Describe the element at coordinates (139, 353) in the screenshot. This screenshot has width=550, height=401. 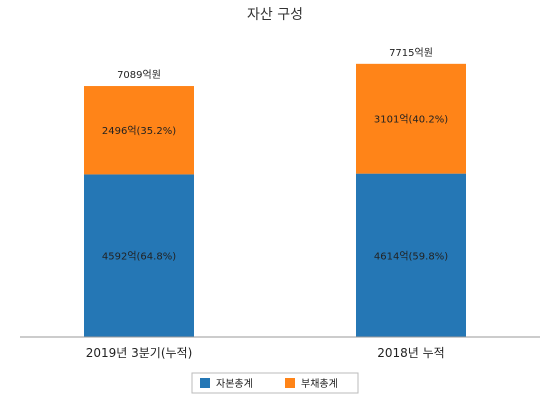
I see `category-tick-label: 2019년 3분기(누적)` at that location.